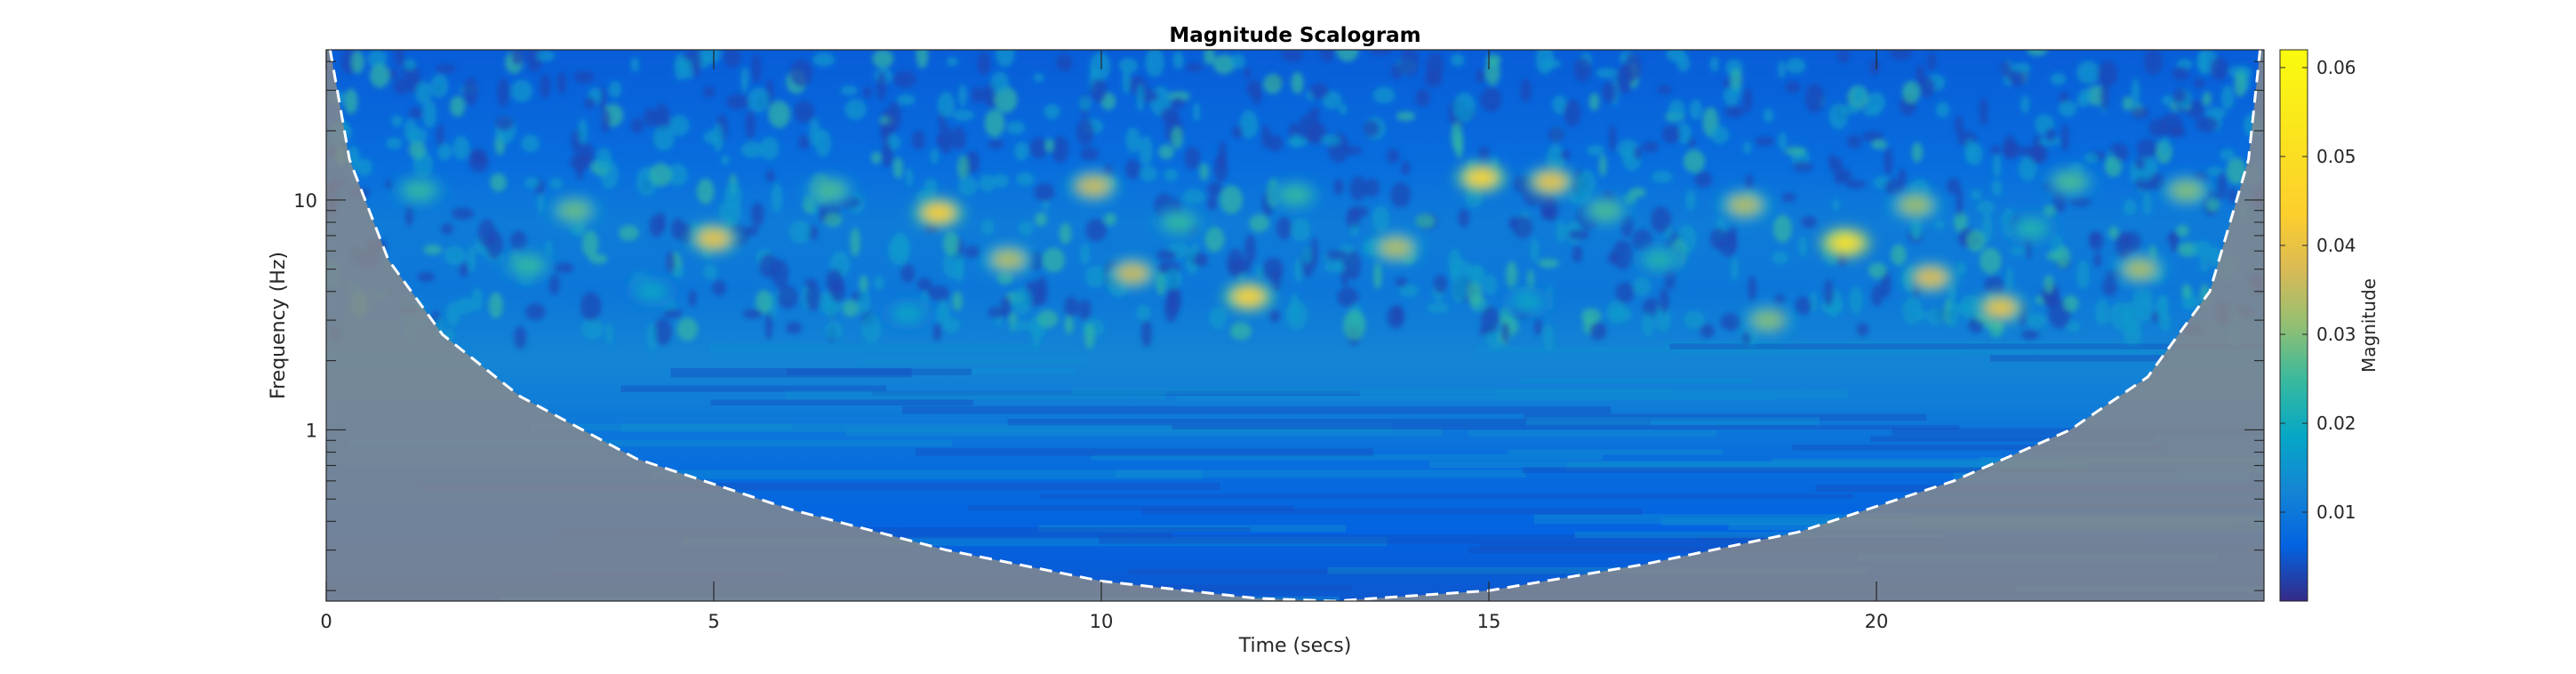  What do you see at coordinates (2336, 512) in the screenshot?
I see `colorbar-tick-label: 0.01` at bounding box center [2336, 512].